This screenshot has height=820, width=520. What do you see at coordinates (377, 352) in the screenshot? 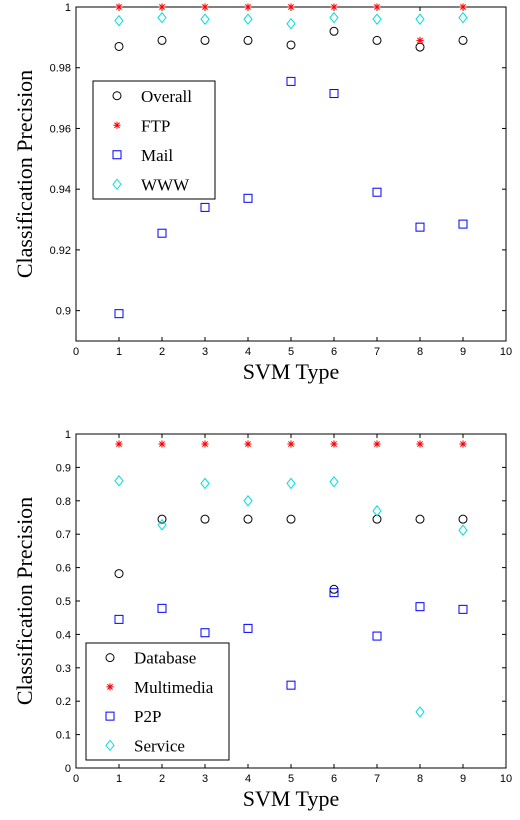
I see `x-tick-label: 7` at bounding box center [377, 352].